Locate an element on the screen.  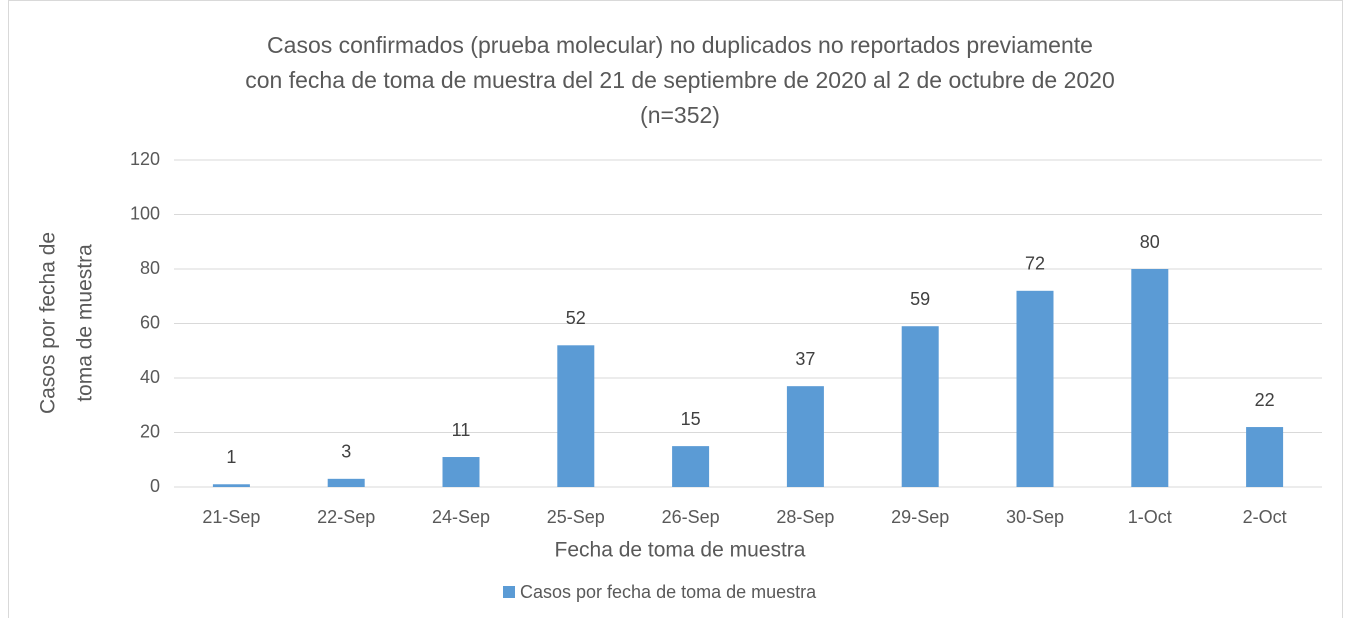
data-label: 37 is located at coordinates (805, 359).